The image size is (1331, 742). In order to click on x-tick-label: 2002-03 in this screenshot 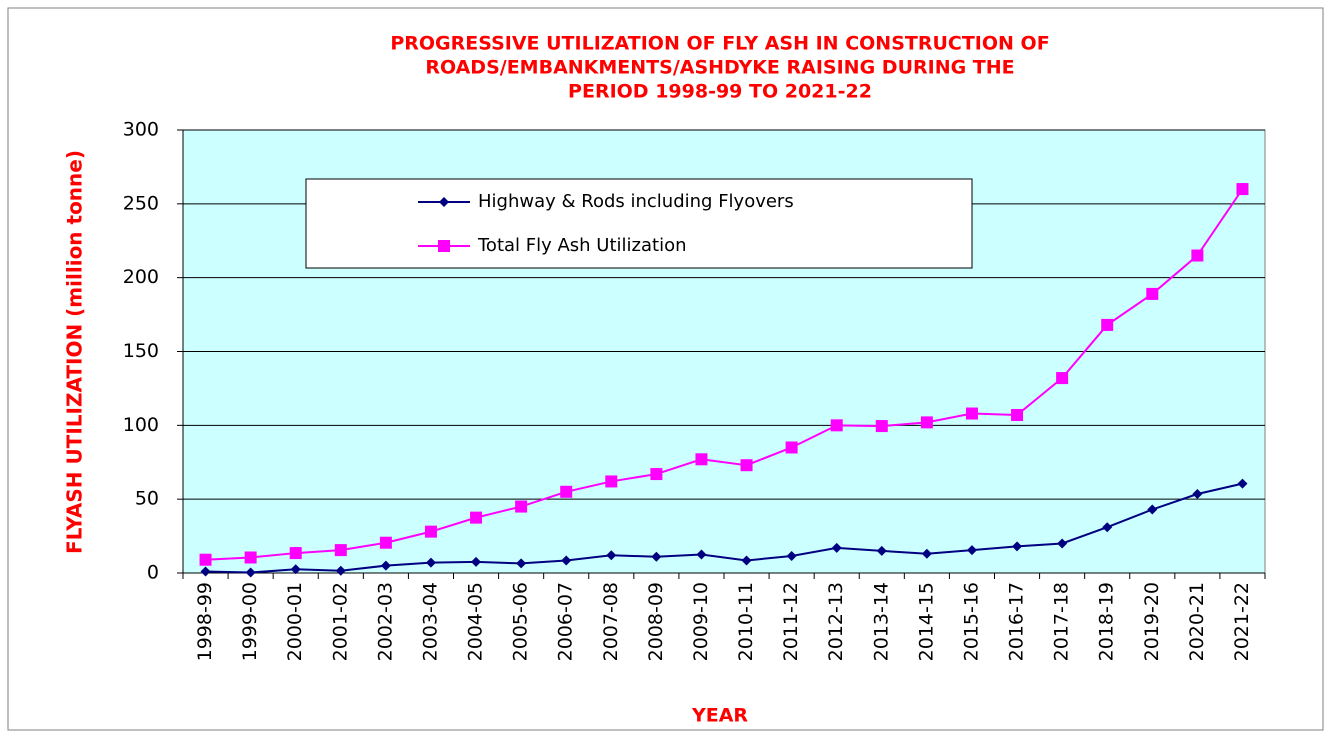, I will do `click(385, 621)`.